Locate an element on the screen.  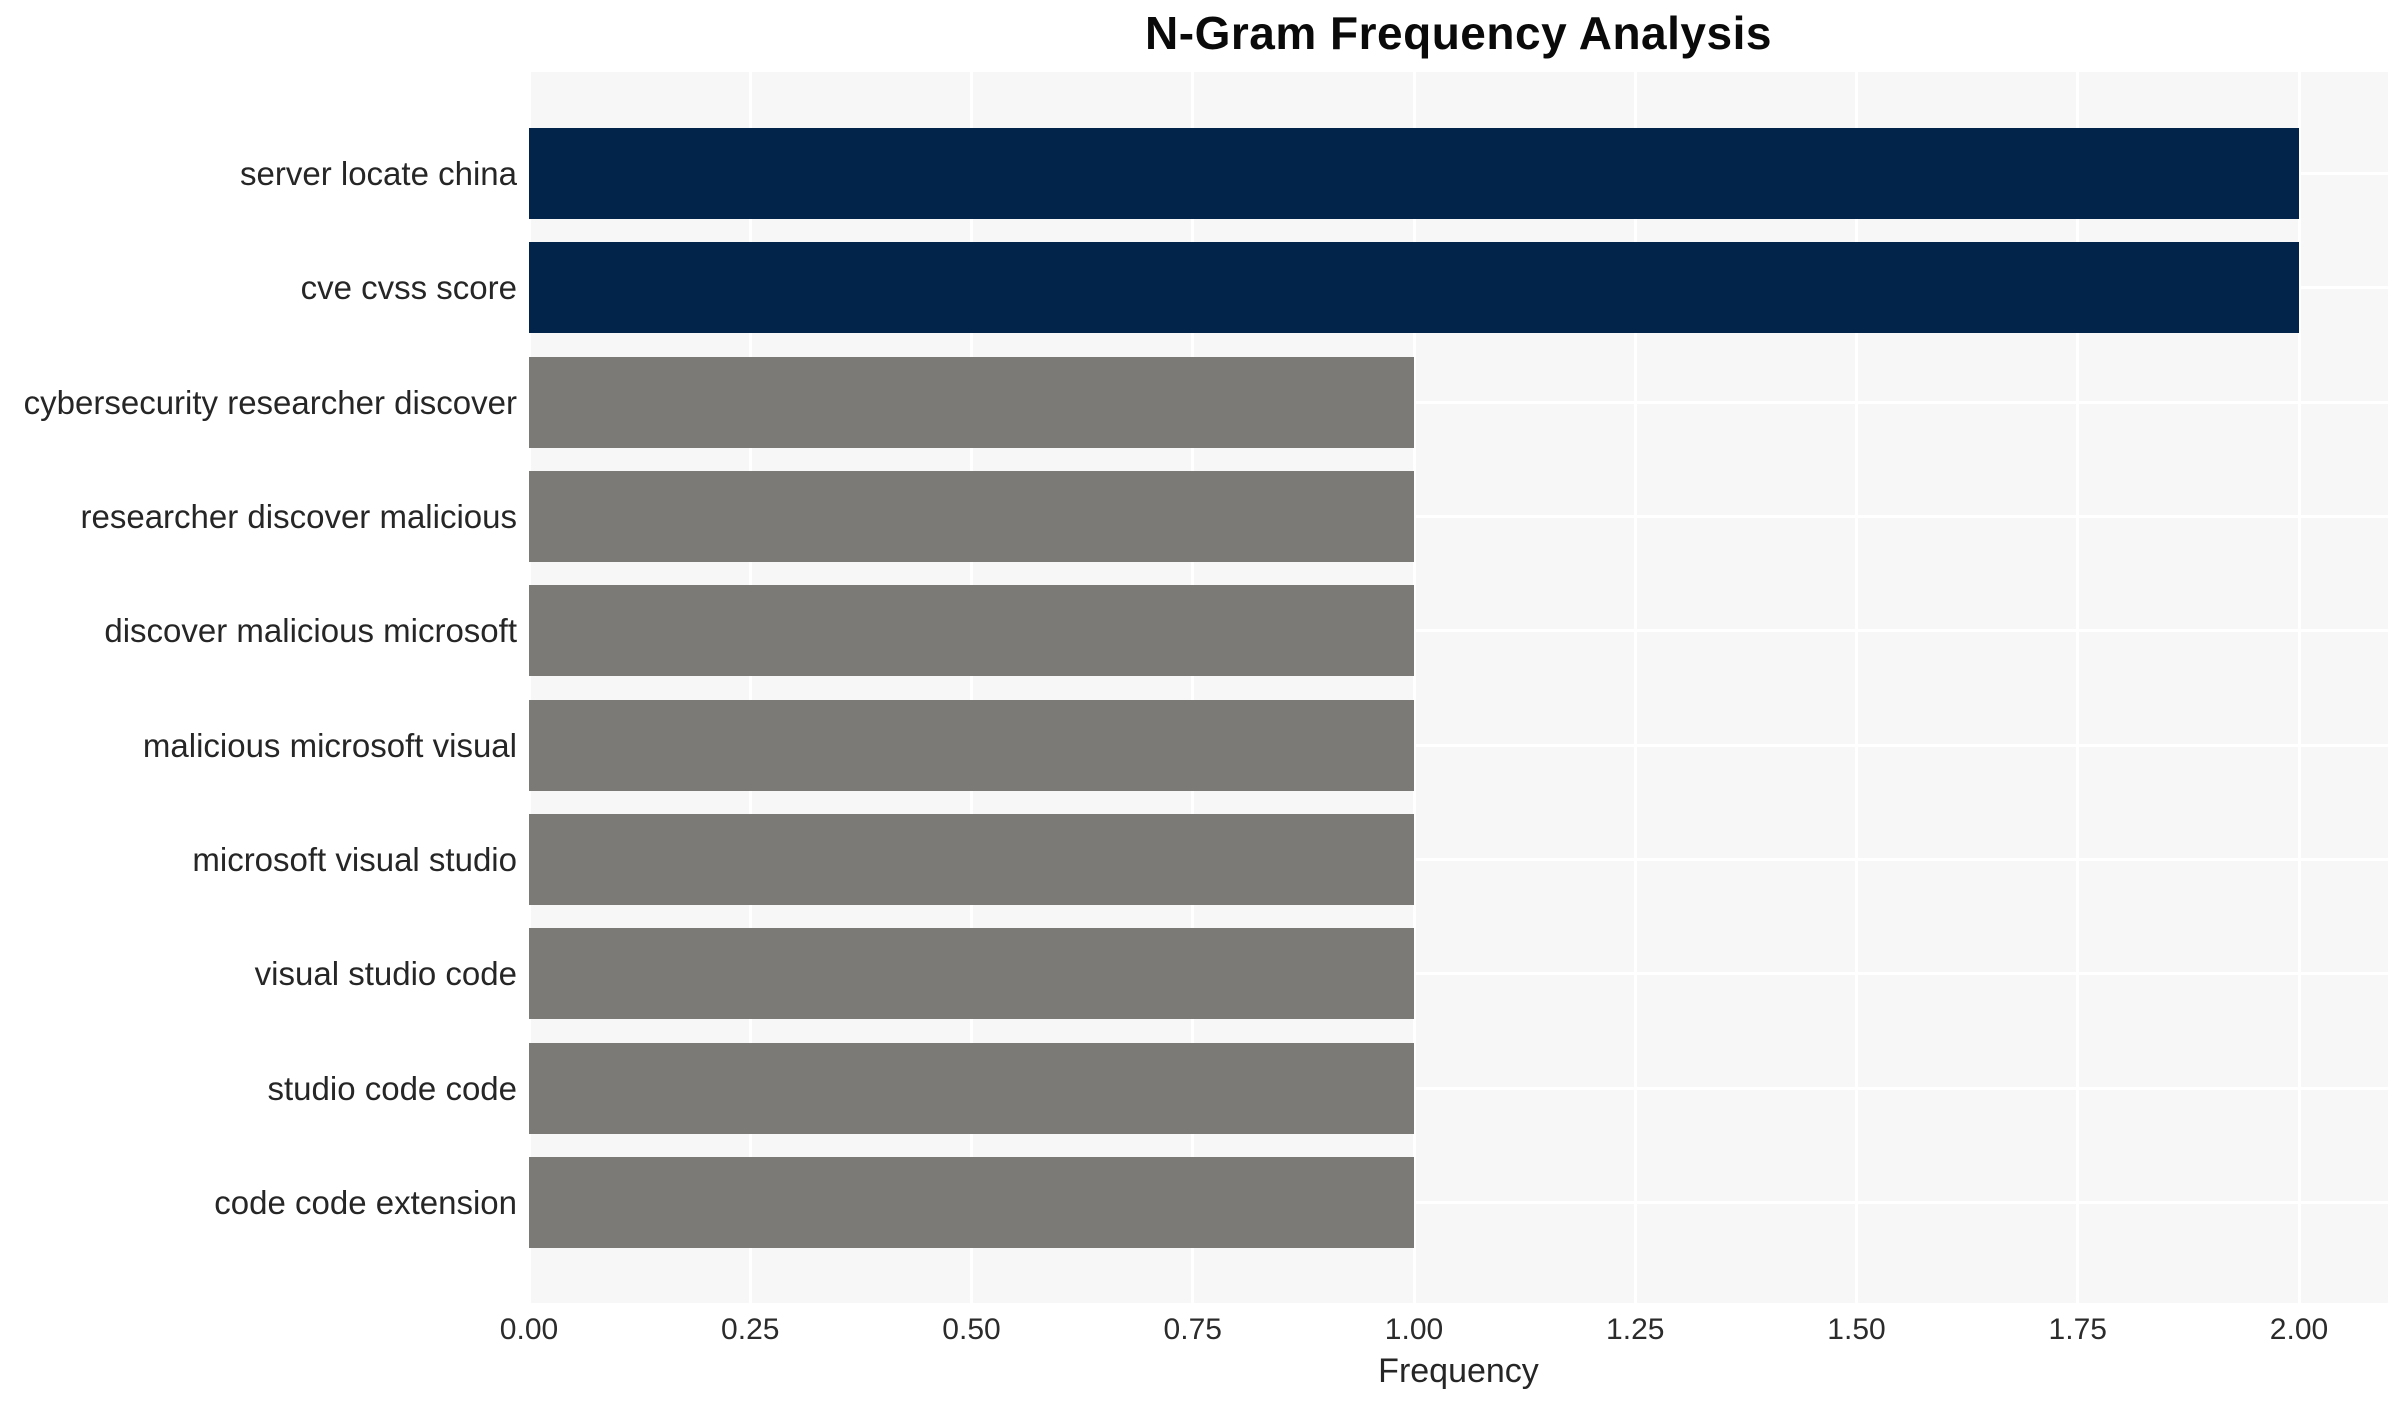
x-tick-label: 1.50 is located at coordinates (1856, 1329).